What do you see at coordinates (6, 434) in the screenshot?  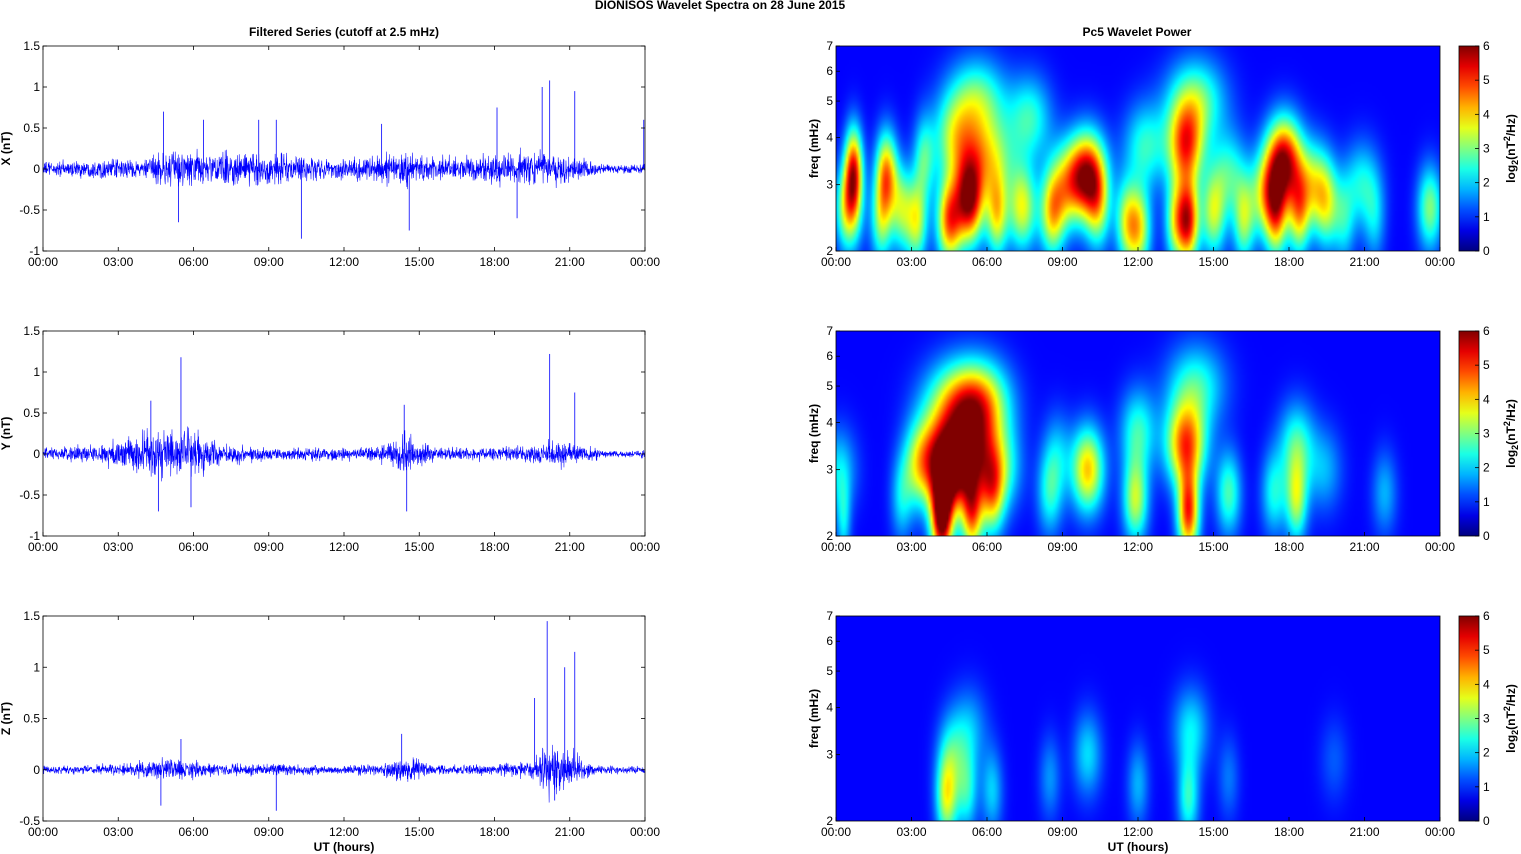 I see `y-axis-label: Y (nT)` at bounding box center [6, 434].